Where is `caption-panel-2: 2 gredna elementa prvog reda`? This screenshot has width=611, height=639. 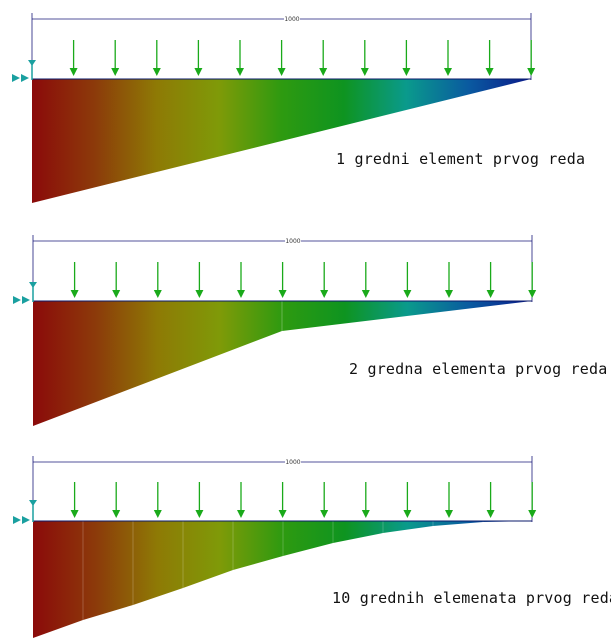
caption-panel-2: 2 gredna elementa prvog reda is located at coordinates (478, 369).